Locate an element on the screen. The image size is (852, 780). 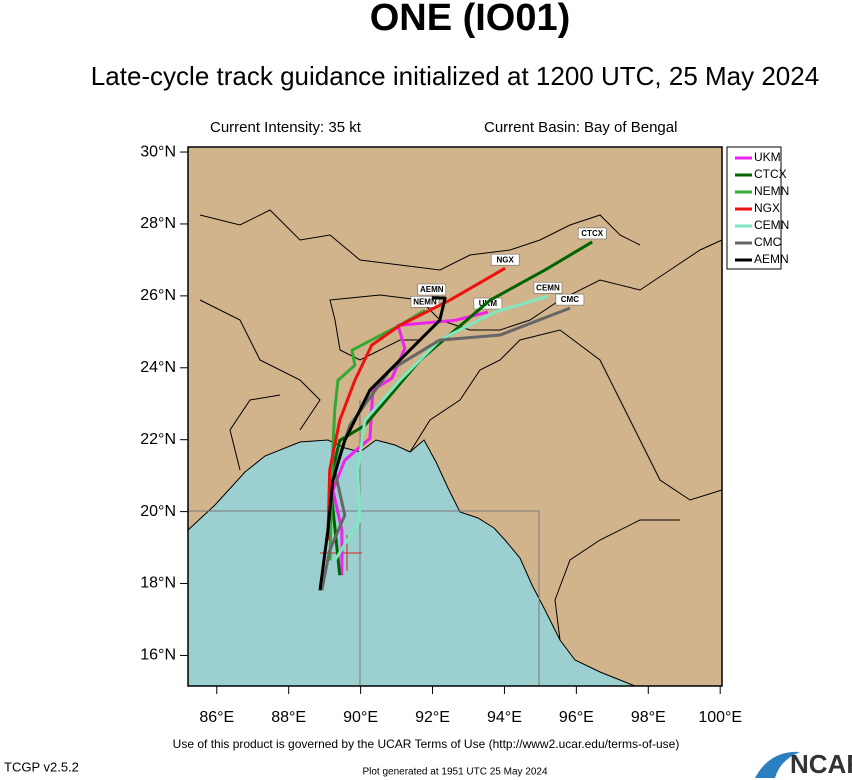
x-tick-label: 94°E is located at coordinates (504, 717).